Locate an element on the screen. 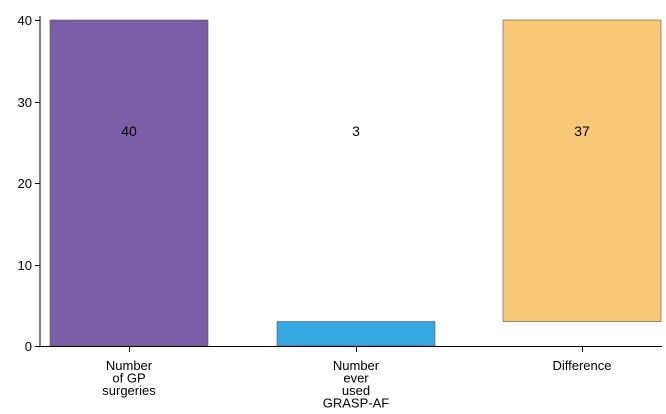 The width and height of the screenshot is (666, 414). y-tick-label: 0 is located at coordinates (28, 346).